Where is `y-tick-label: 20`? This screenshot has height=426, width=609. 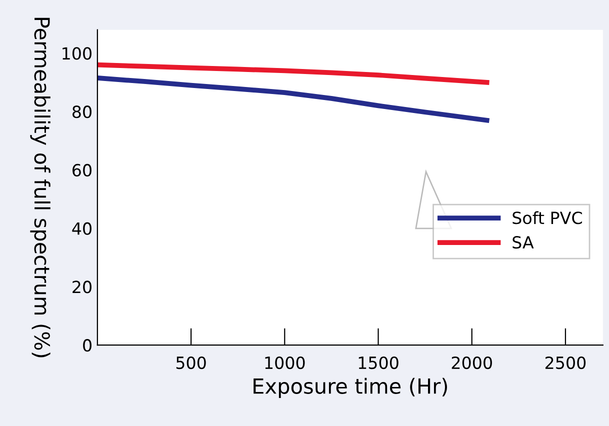
y-tick-label: 20 is located at coordinates (82, 287).